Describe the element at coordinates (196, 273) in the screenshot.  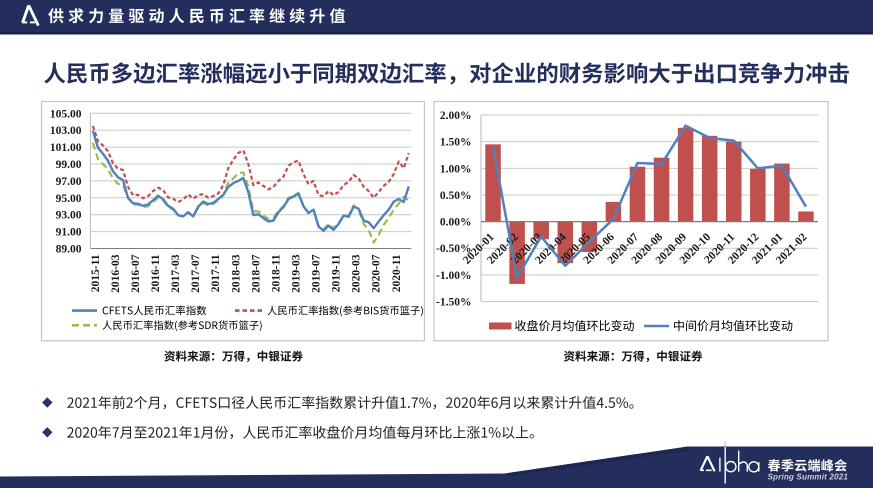
I see `svg-text: 2017-07` at that location.